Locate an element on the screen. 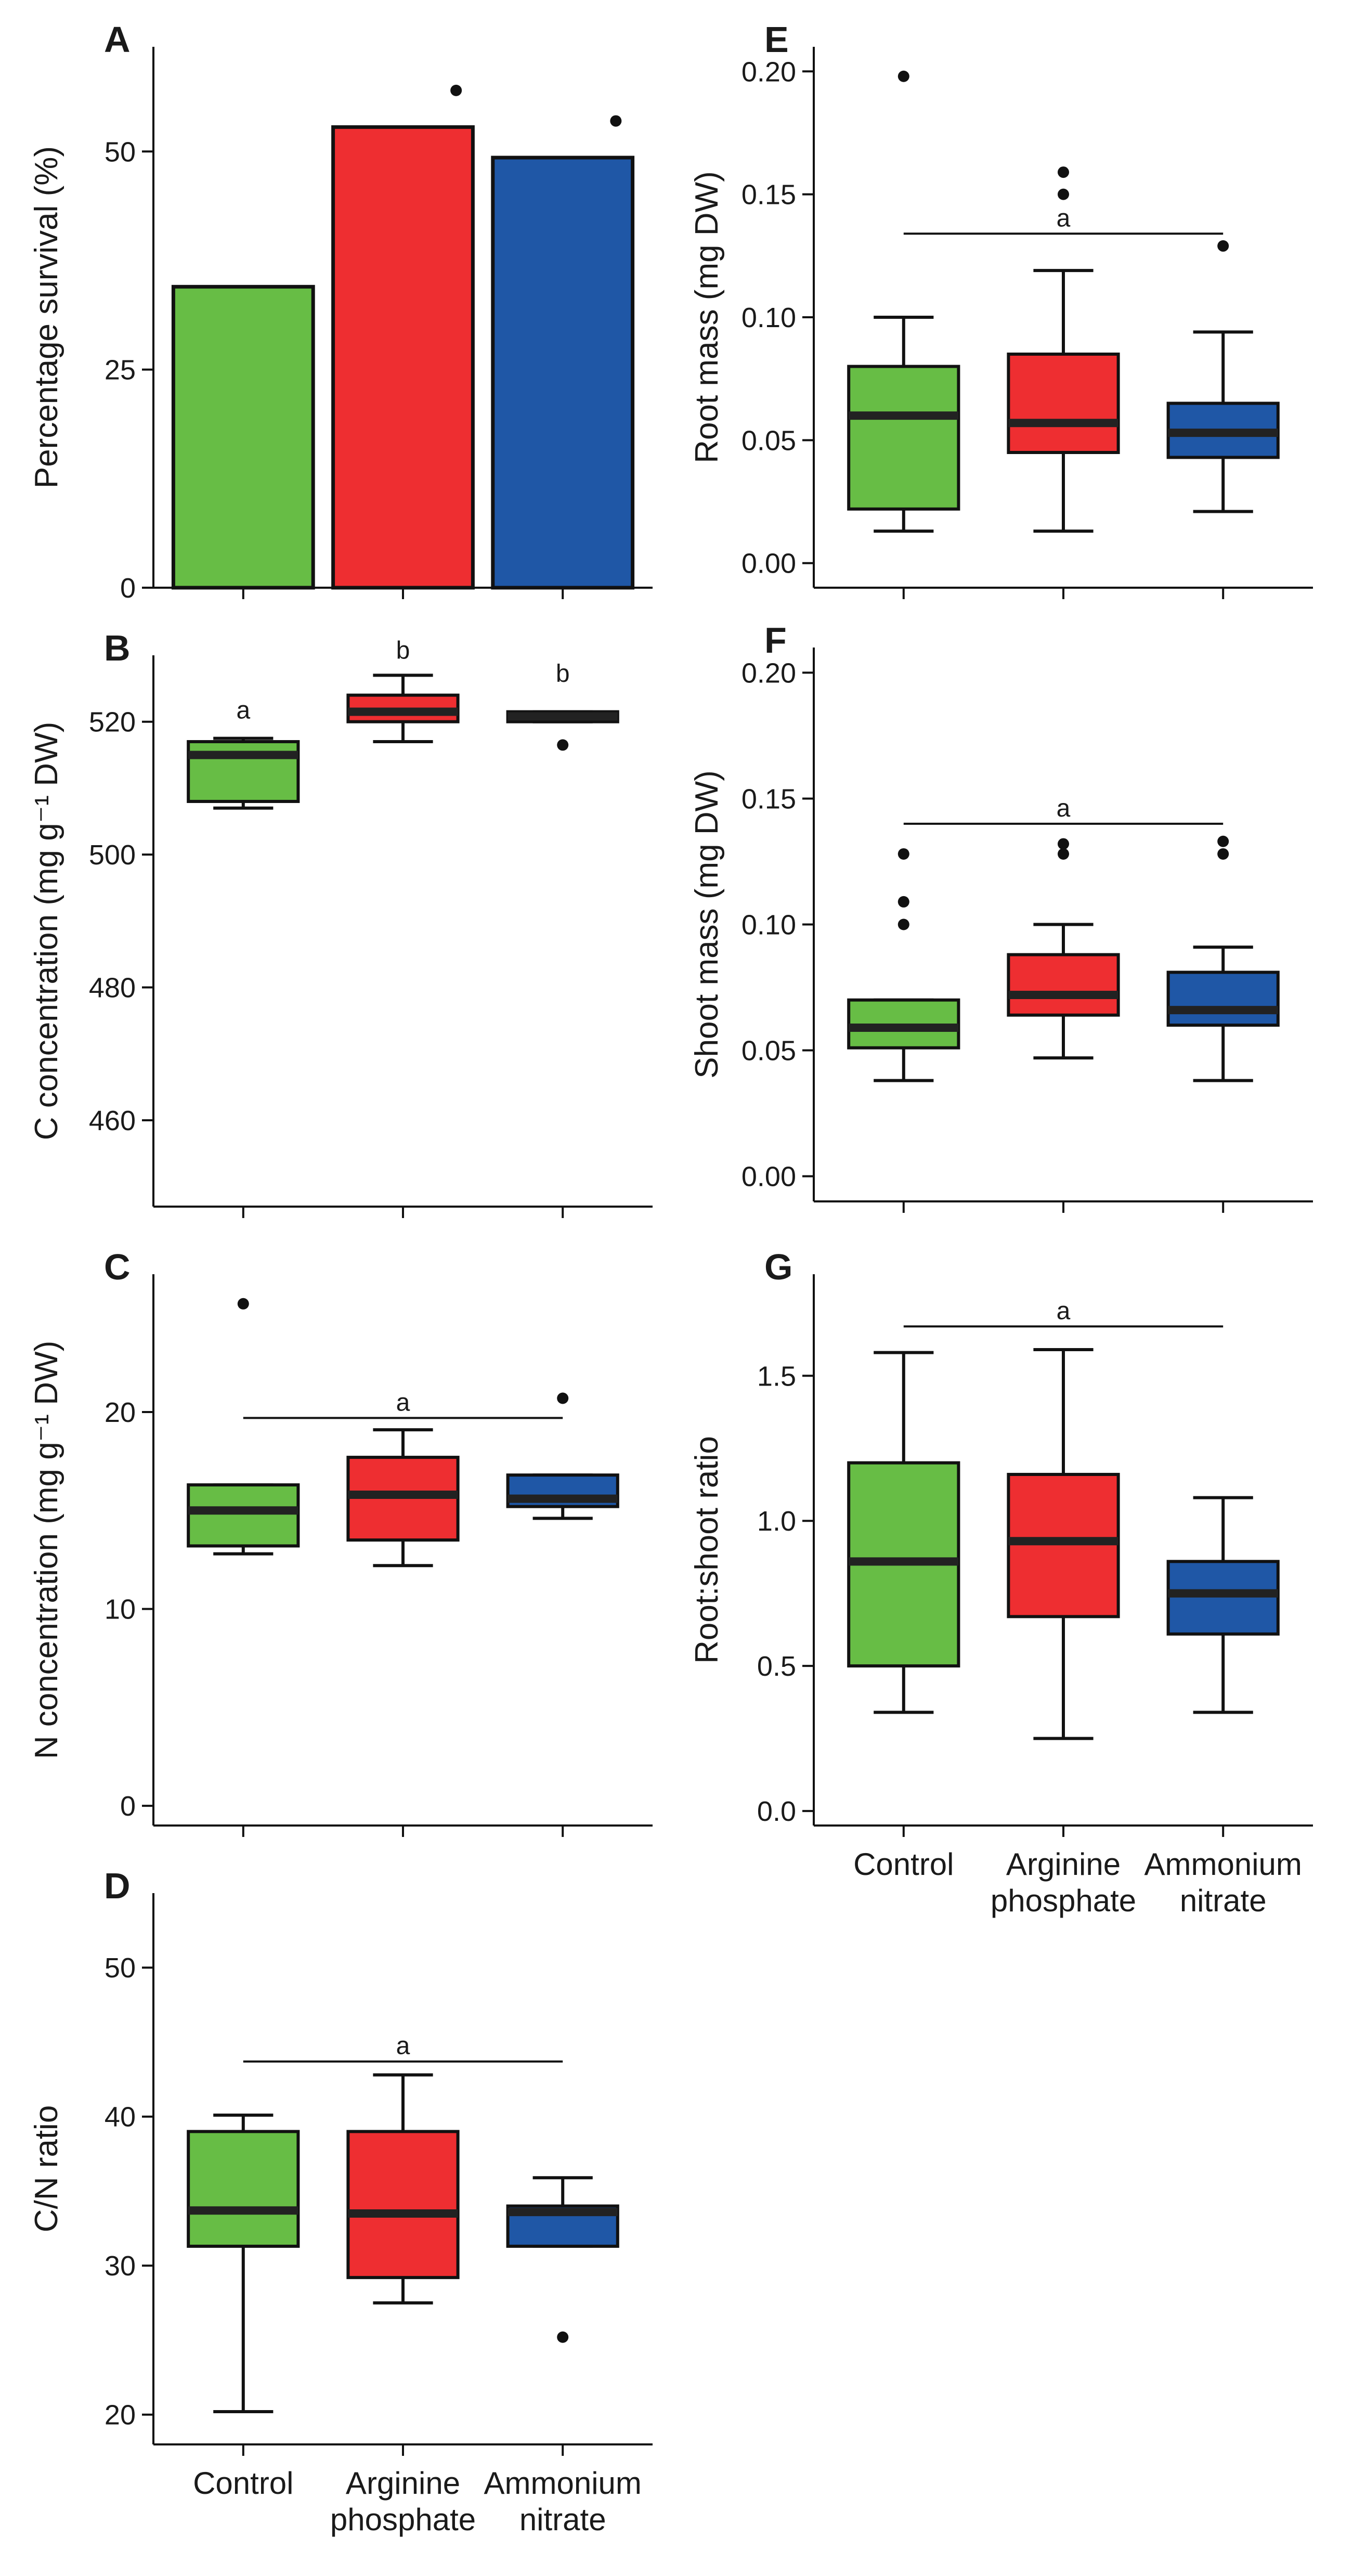 The height and width of the screenshot is (2576, 1353). panel-letter: D is located at coordinates (118, 1886).